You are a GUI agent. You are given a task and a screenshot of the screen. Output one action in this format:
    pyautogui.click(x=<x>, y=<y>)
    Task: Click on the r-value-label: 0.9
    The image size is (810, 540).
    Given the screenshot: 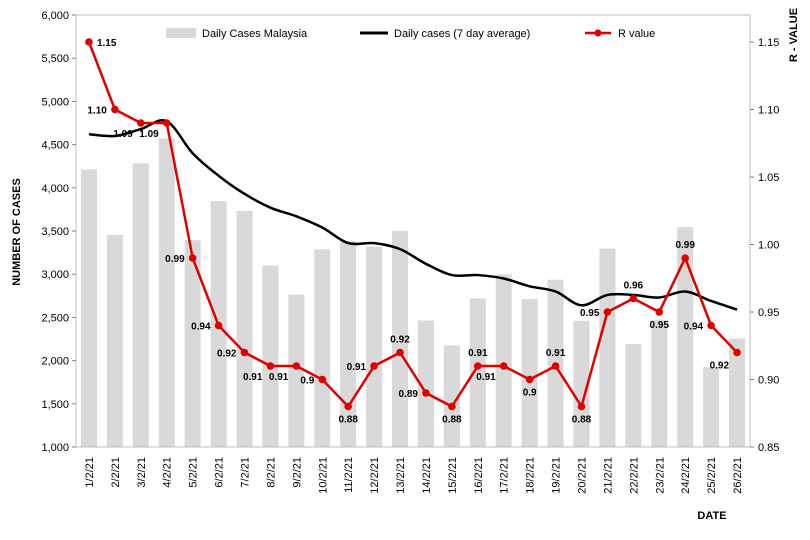 What is the action you would take?
    pyautogui.click(x=530, y=393)
    